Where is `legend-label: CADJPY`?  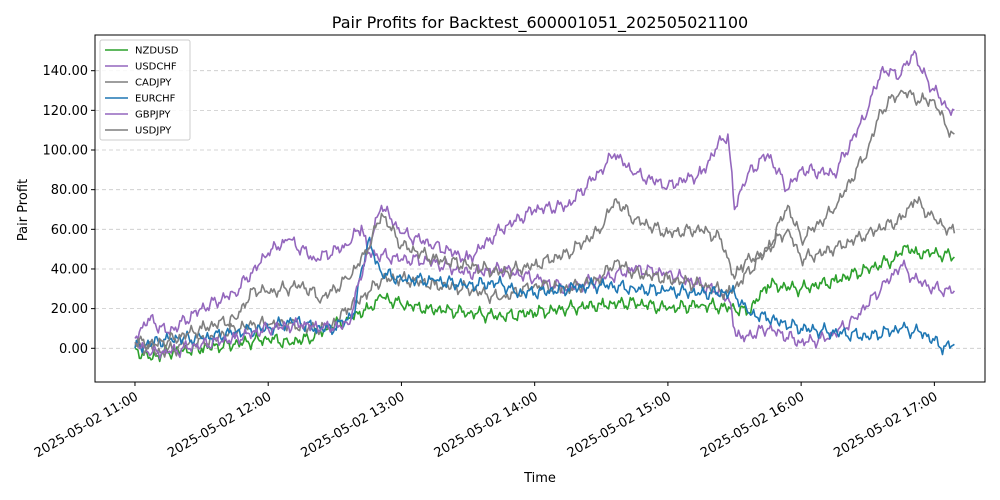 legend-label: CADJPY is located at coordinates (153, 83).